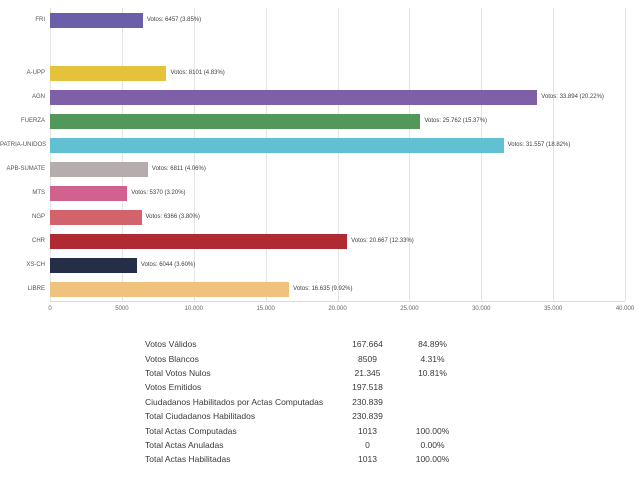 The image size is (640, 489). Describe the element at coordinates (432, 444) in the screenshot. I see `row-percent: 0.00%` at that location.